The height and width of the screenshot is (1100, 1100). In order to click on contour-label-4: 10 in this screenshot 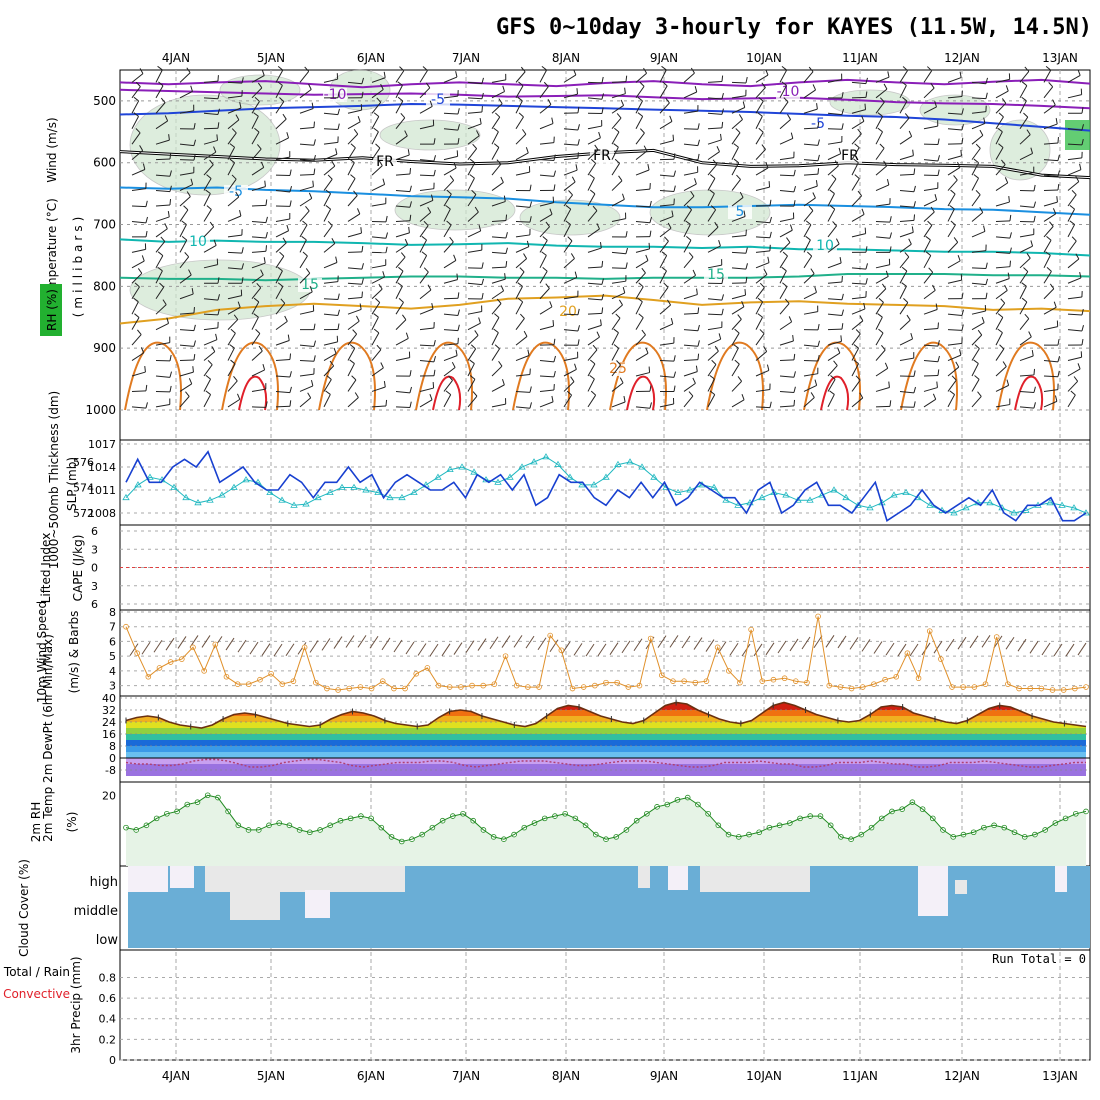, I will do `click(198, 242)`.